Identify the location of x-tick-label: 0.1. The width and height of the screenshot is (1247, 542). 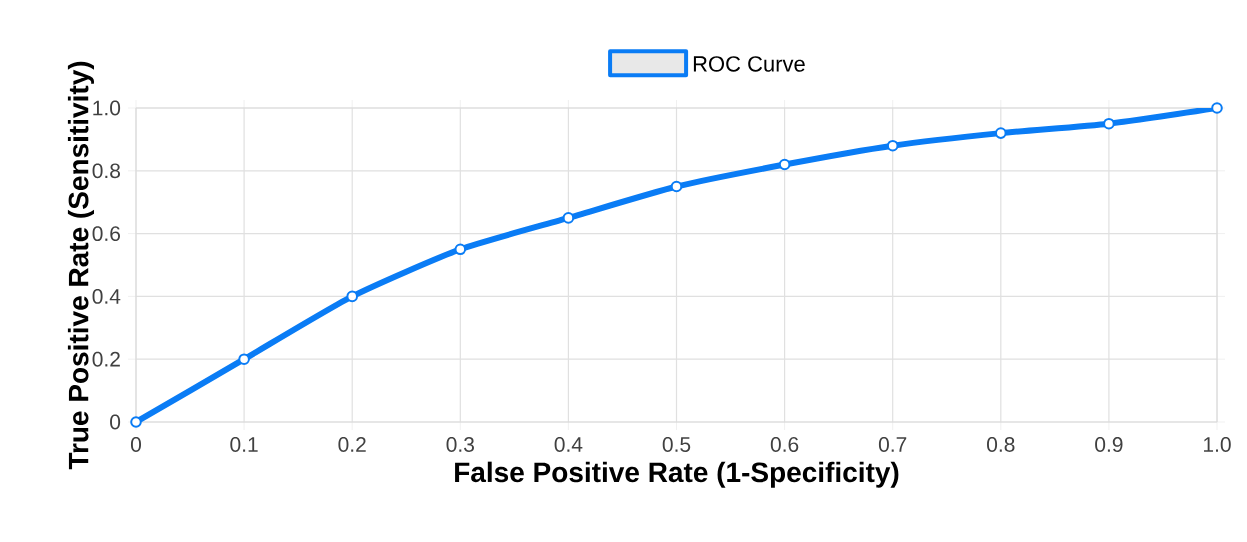
(244, 444).